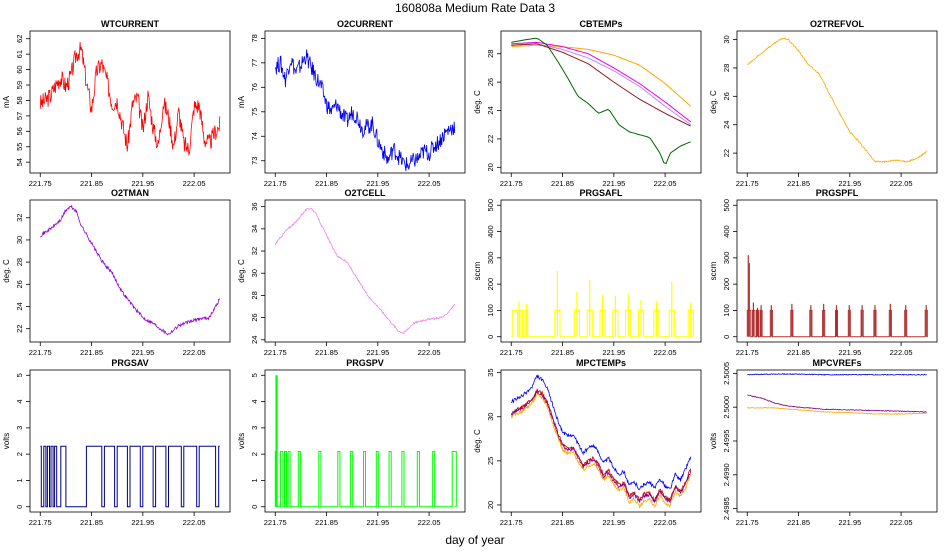 This screenshot has width=950, height=555. What do you see at coordinates (726, 508) in the screenshot?
I see `y-tick-label: 2.4985` at bounding box center [726, 508].